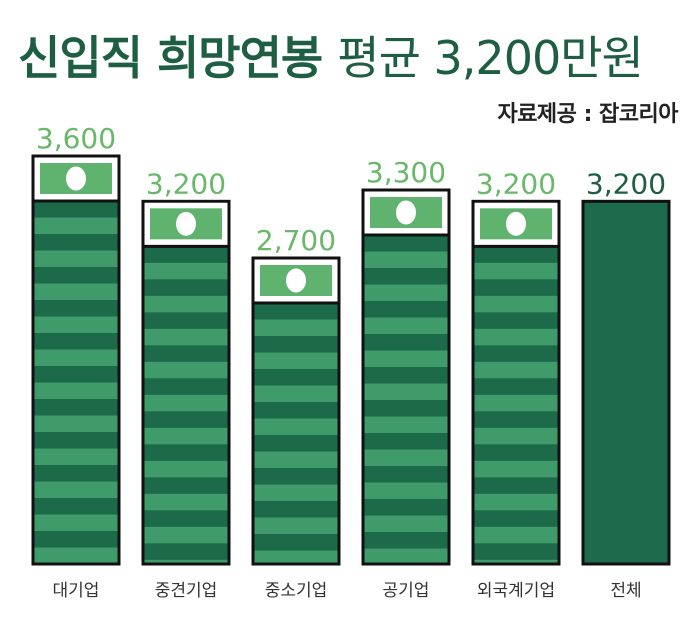 This screenshot has height=619, width=700. What do you see at coordinates (170, 58) in the screenshot?
I see `title-main: 신입직 희망연봉` at bounding box center [170, 58].